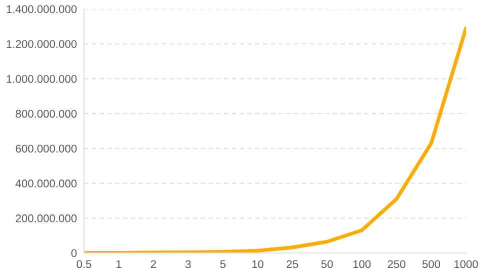 This screenshot has height=278, width=481. What do you see at coordinates (258, 264) in the screenshot?
I see `x-tick-label: 10` at bounding box center [258, 264].